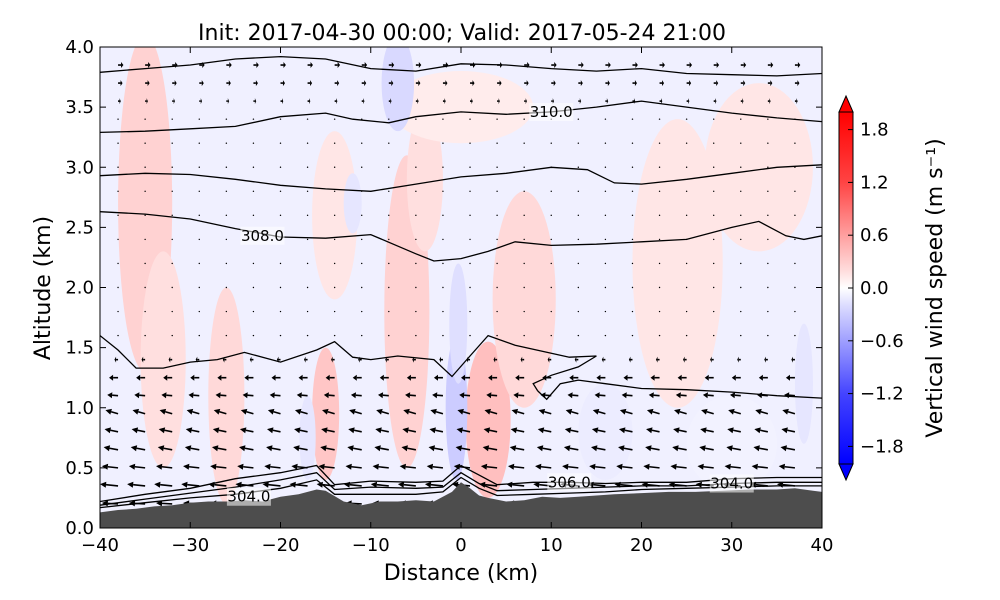  I want to click on x-tick-label: 40, so click(822, 545).